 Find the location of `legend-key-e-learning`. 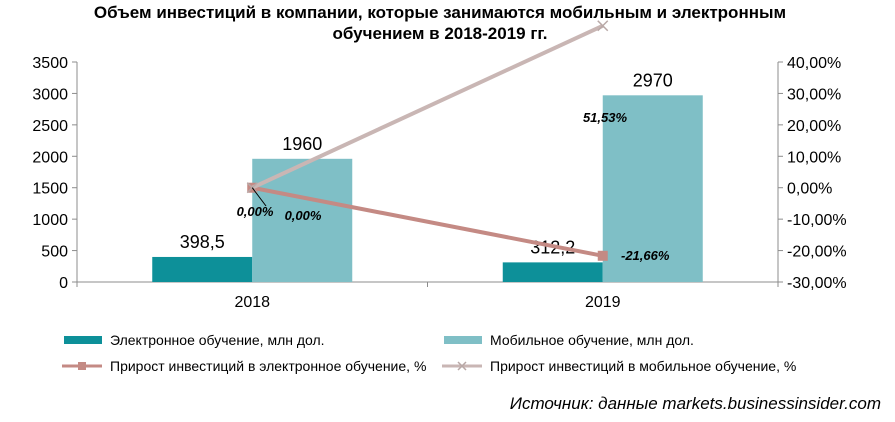

legend-key-e-learning is located at coordinates (82, 340).